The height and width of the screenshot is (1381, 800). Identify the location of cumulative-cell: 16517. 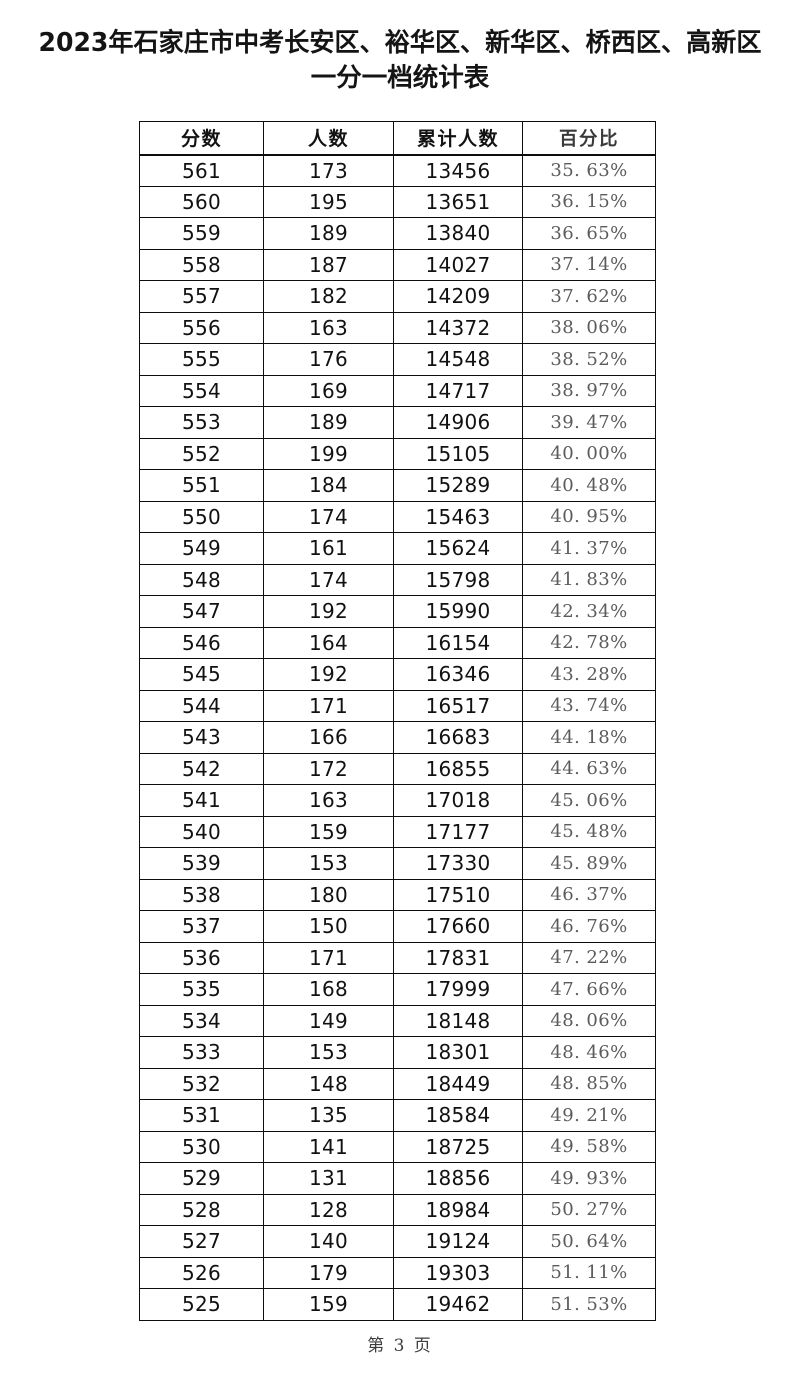
(458, 705).